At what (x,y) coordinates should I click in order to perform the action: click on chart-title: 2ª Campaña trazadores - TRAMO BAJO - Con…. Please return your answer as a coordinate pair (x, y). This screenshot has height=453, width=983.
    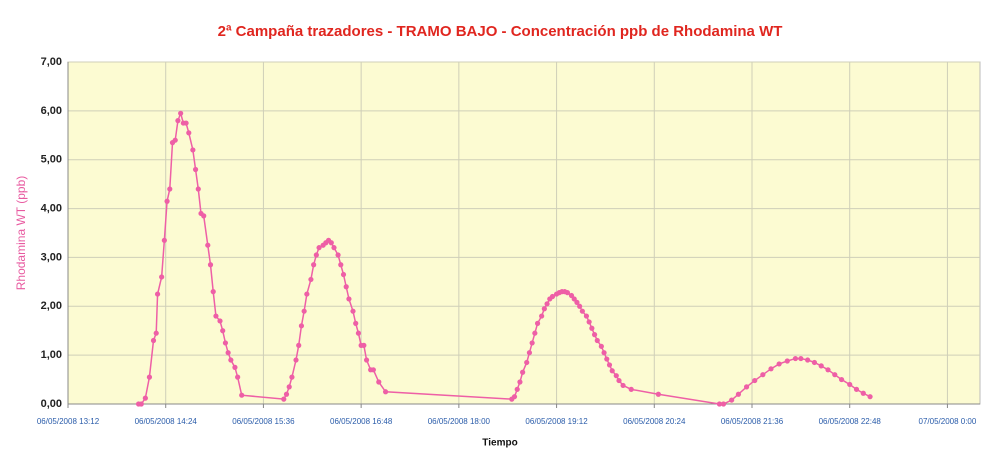
    Looking at the image, I should click on (500, 31).